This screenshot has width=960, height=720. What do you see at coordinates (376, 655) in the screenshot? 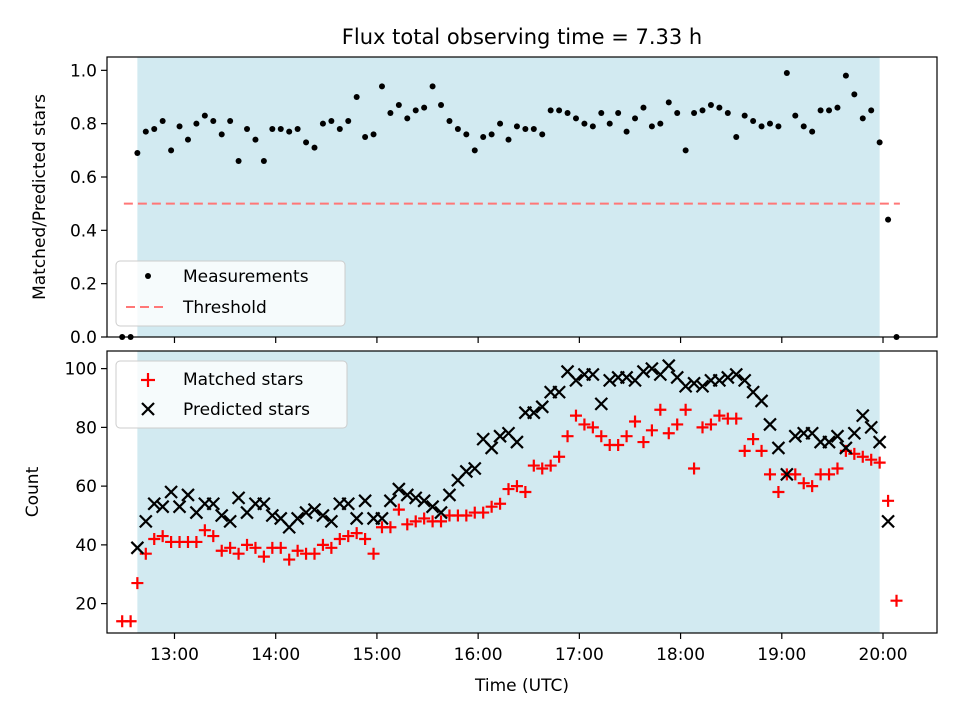
I see `x-tick-label: 15:00` at bounding box center [376, 655].